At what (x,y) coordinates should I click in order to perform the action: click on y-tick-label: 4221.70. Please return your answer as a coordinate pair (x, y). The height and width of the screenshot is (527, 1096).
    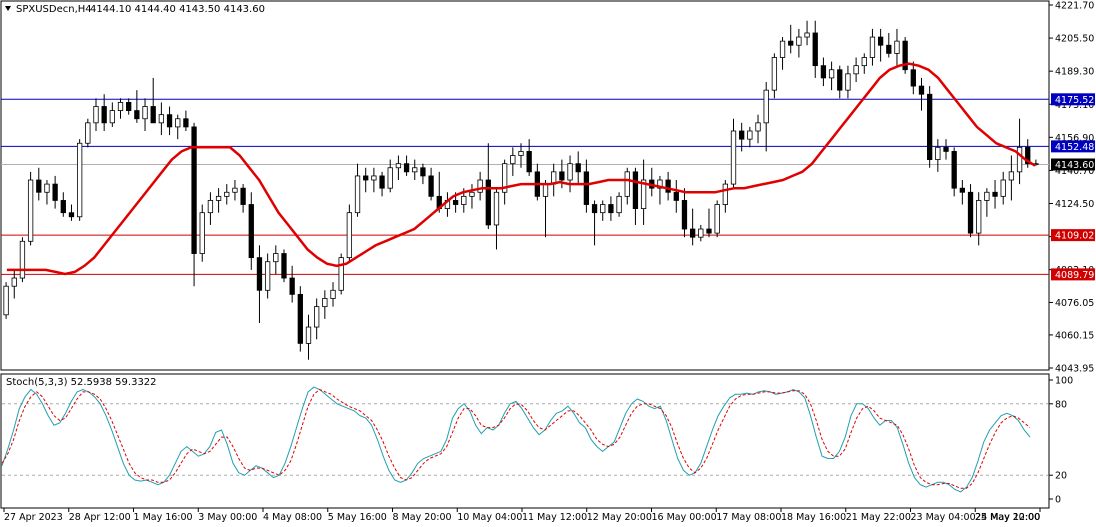
    Looking at the image, I should click on (1074, 6).